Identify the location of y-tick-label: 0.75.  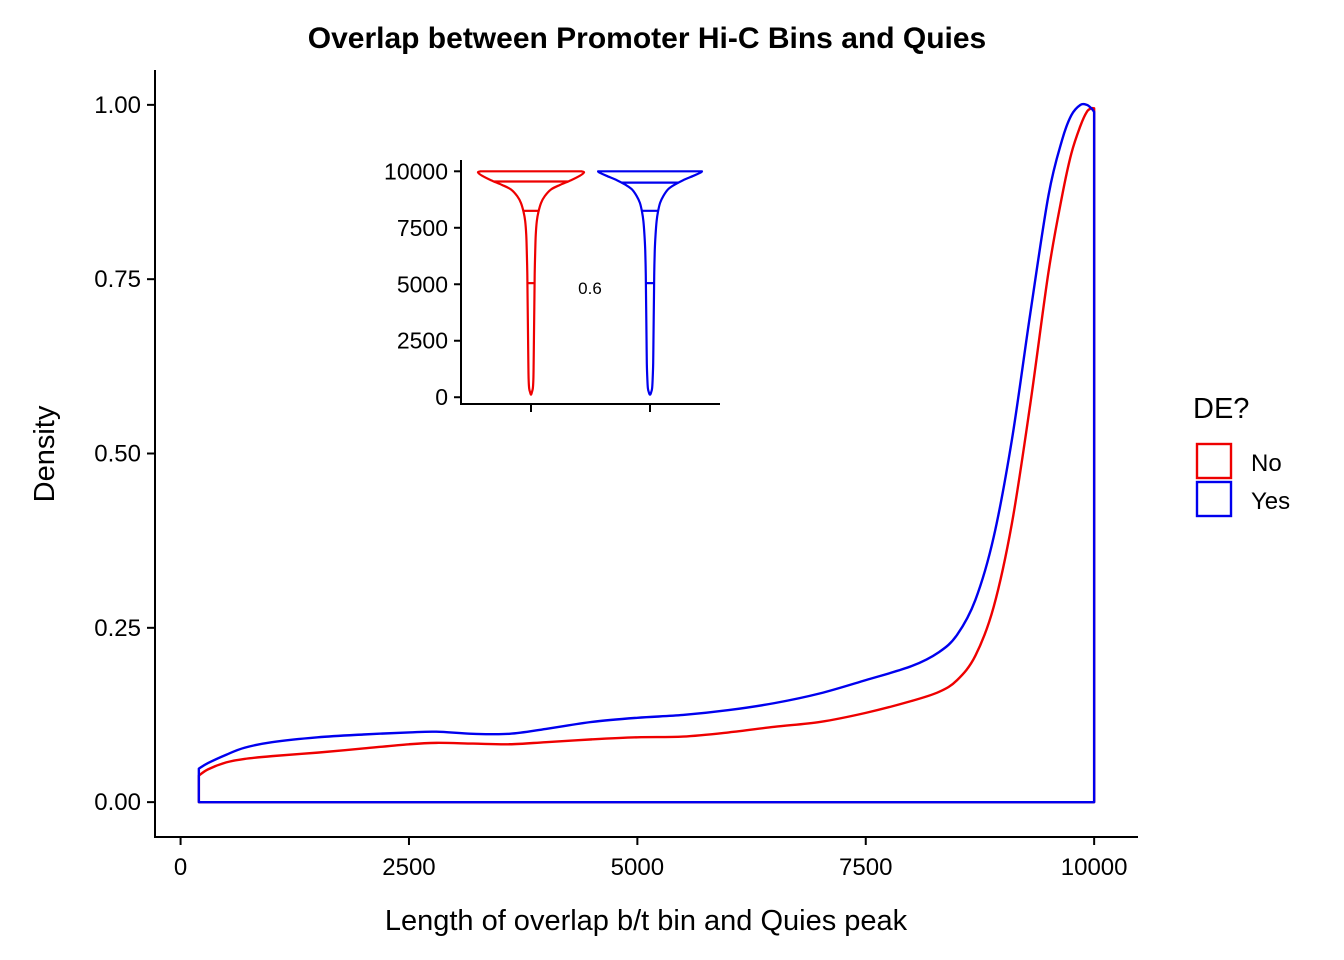
(117, 279).